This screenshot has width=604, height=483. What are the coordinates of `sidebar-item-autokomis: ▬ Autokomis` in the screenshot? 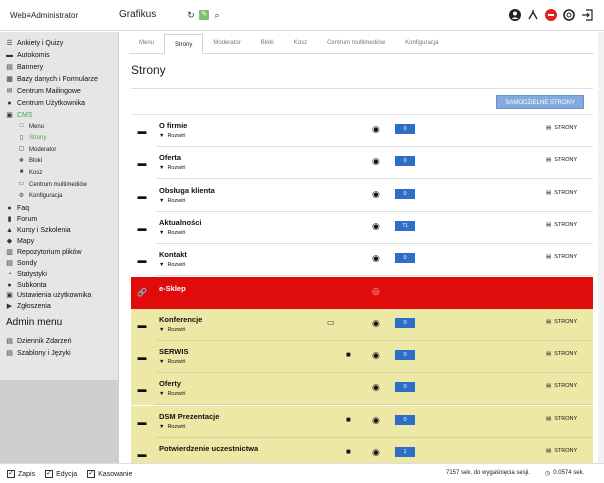 It's located at (28, 55).